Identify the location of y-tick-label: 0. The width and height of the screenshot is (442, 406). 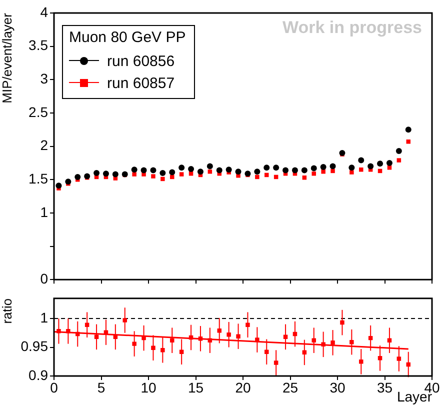
(44, 278).